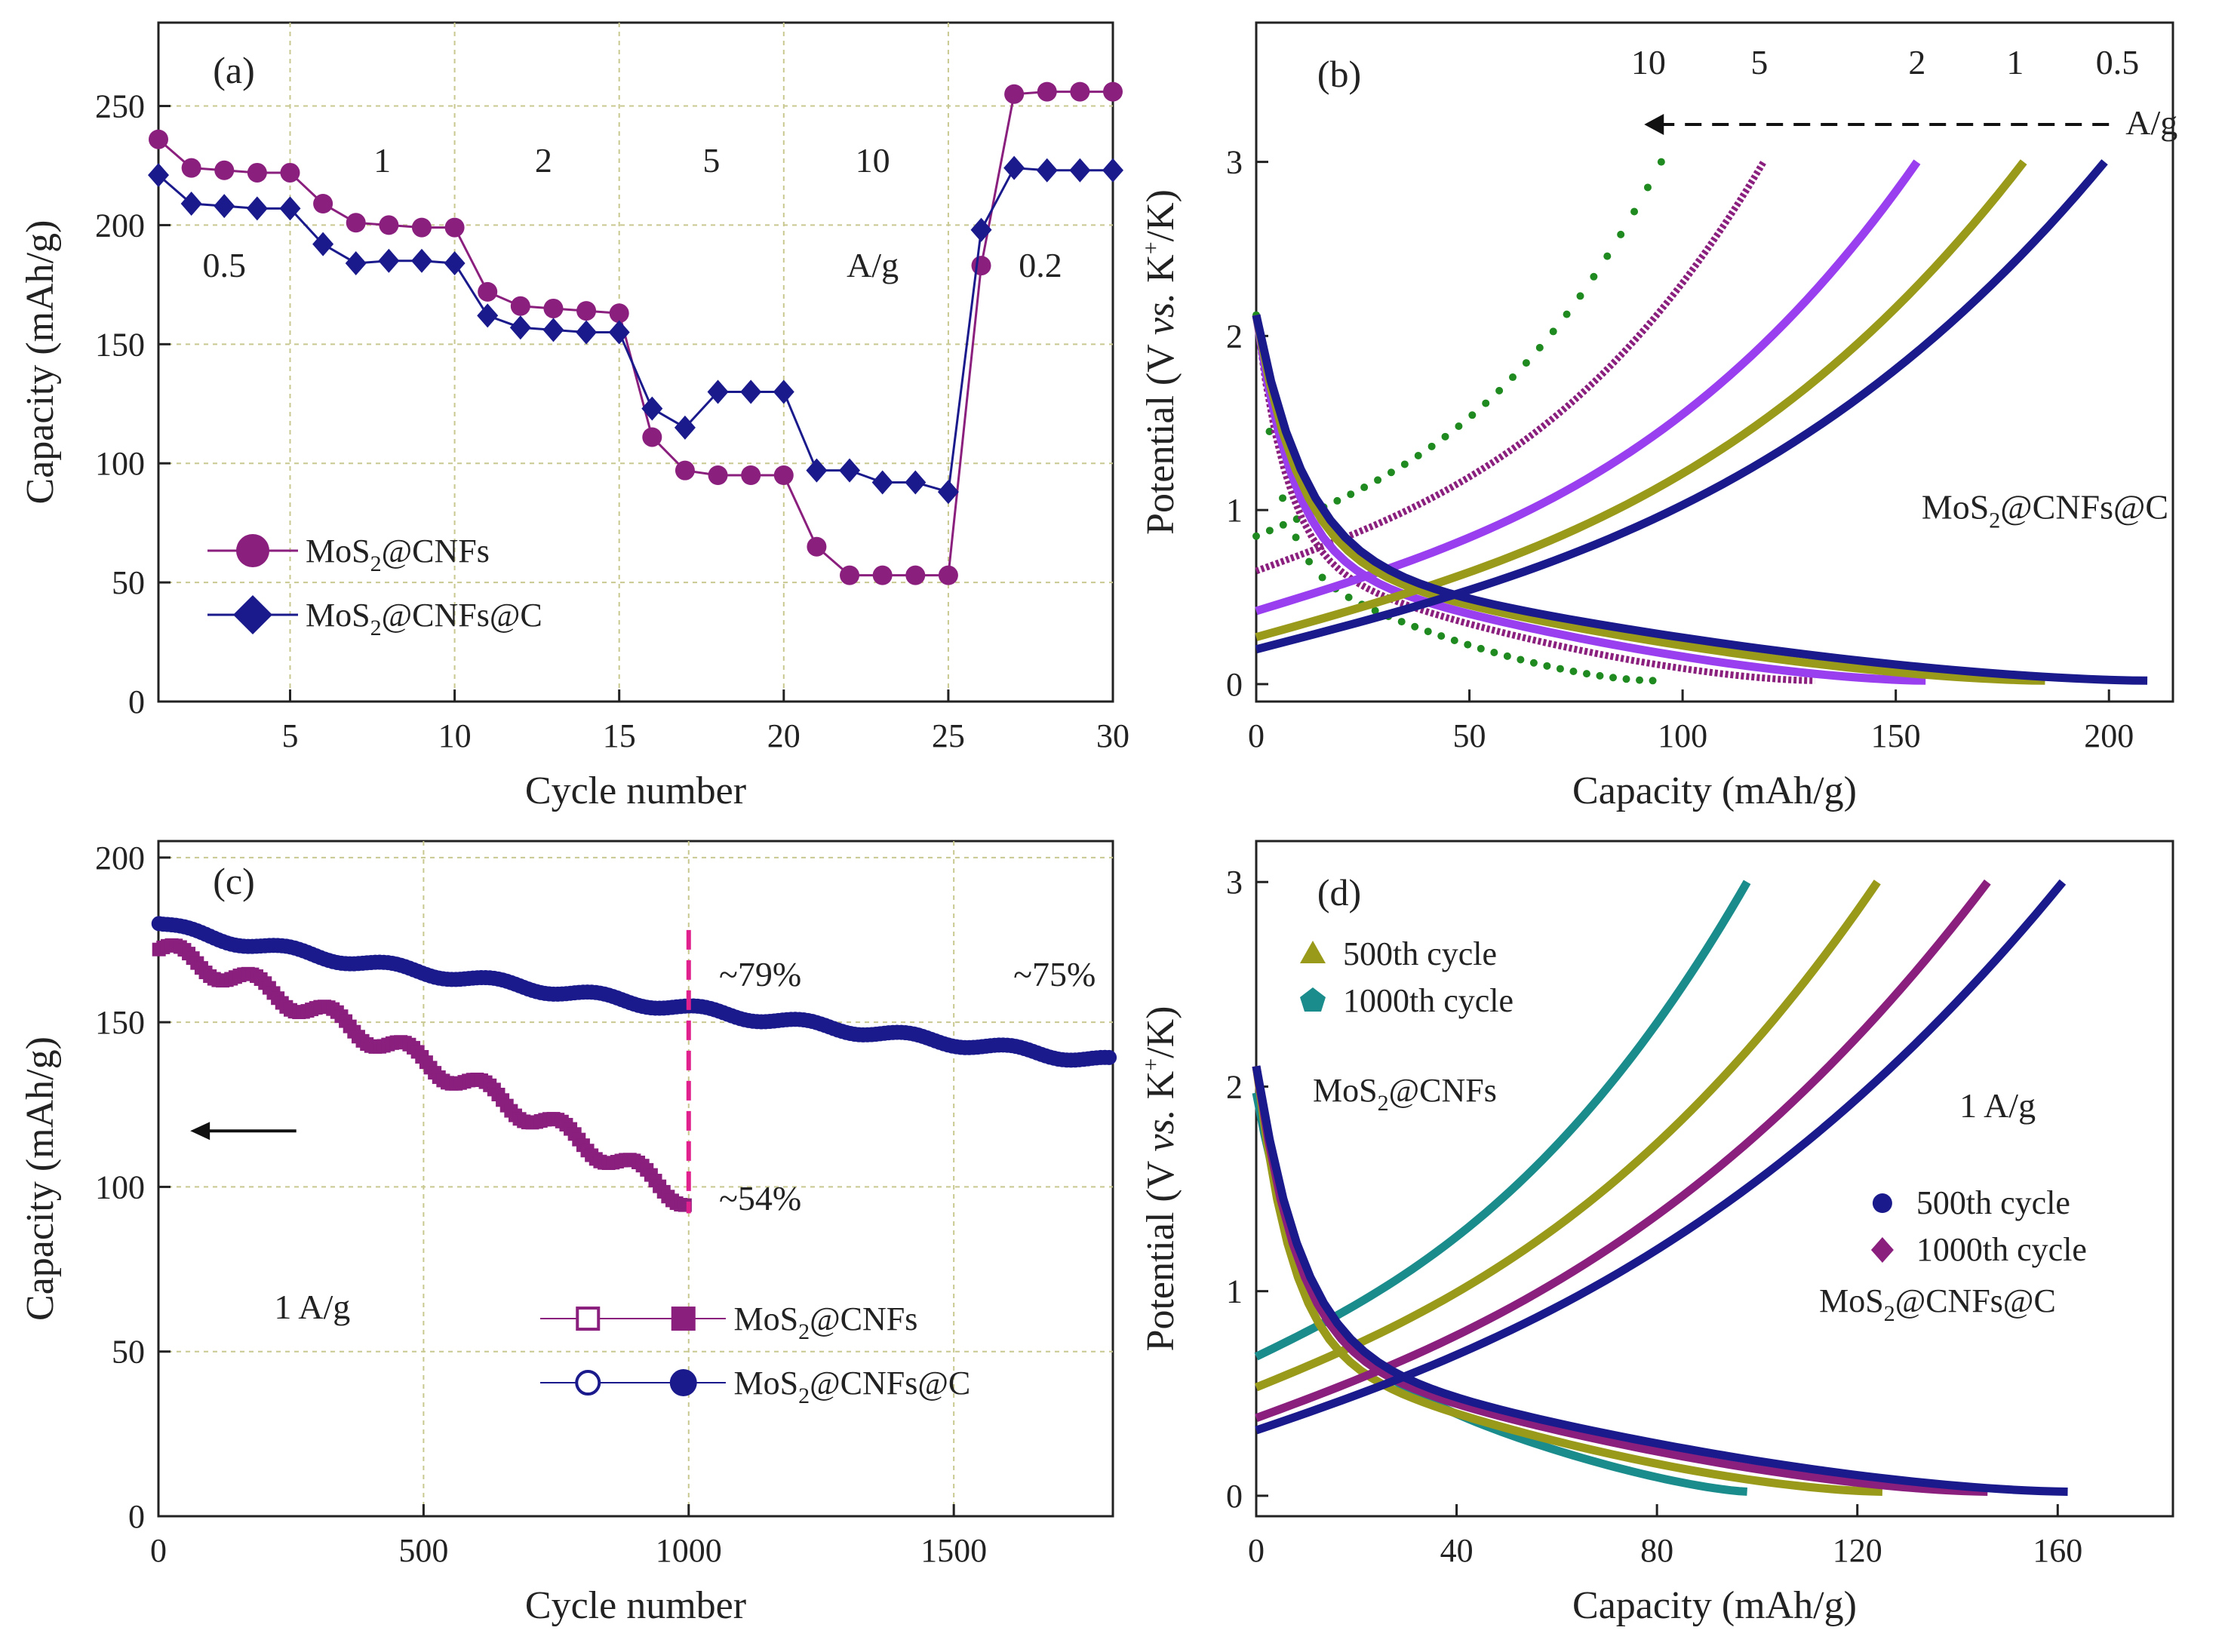 The image size is (2228, 1652). Describe the element at coordinates (1339, 892) in the screenshot. I see `panel-label: (d)` at that location.